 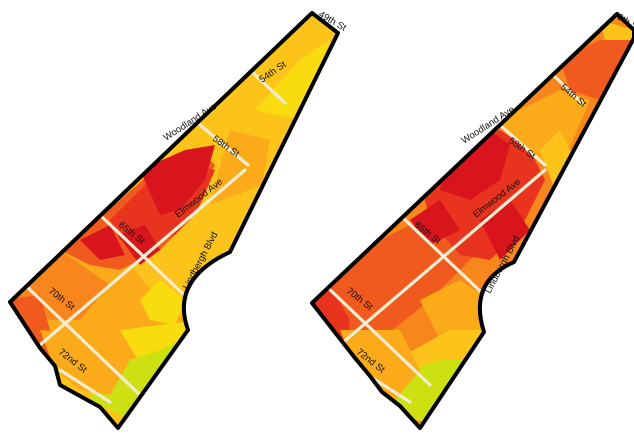 I want to click on zone-orange-red, so click(x=597, y=70).